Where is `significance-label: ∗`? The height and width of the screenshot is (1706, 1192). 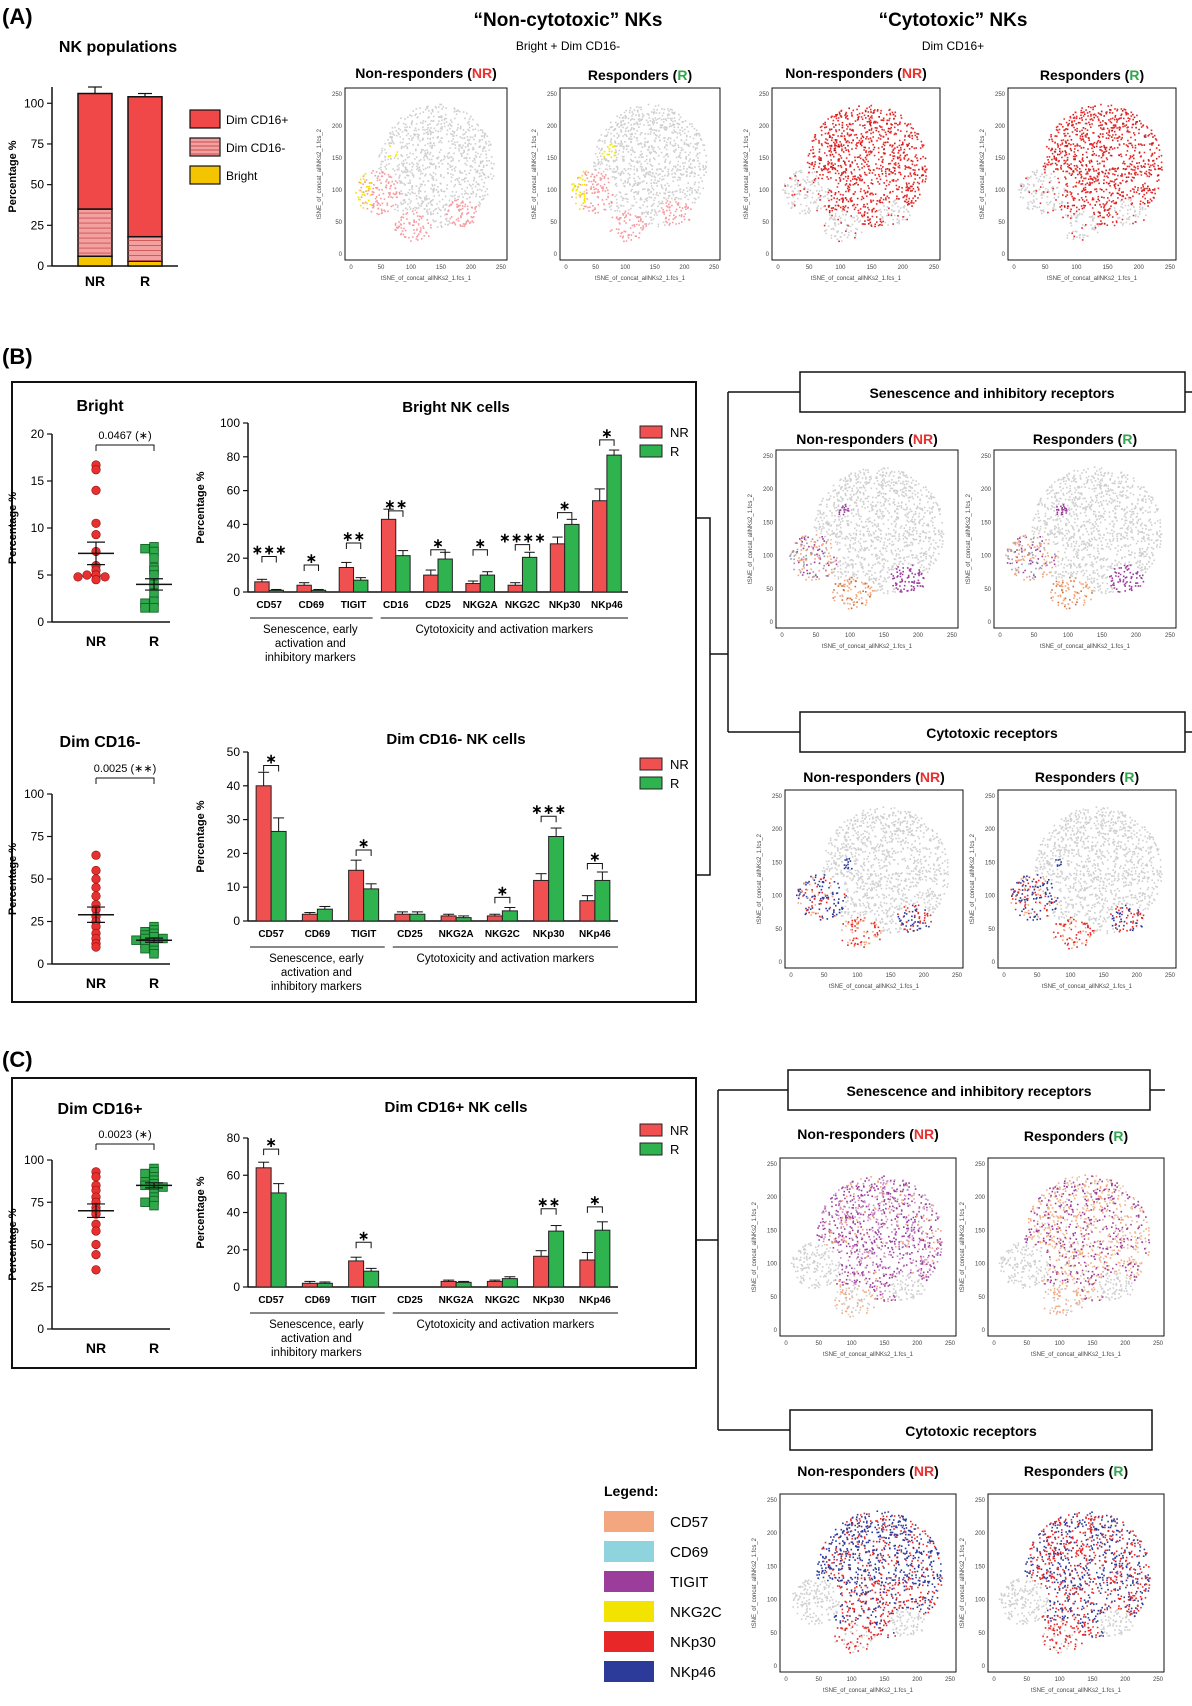 significance-label: ∗ is located at coordinates (364, 843).